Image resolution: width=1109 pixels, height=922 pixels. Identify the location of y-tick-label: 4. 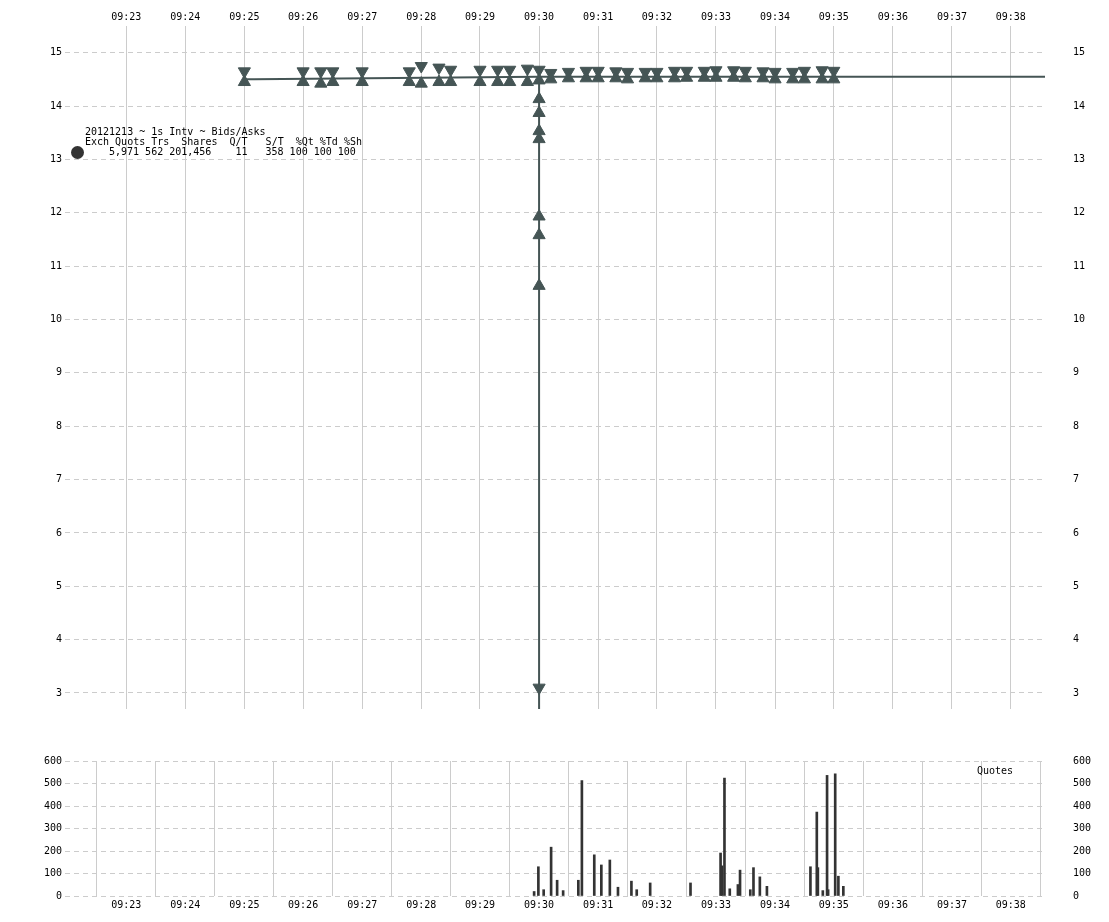
(58, 639).